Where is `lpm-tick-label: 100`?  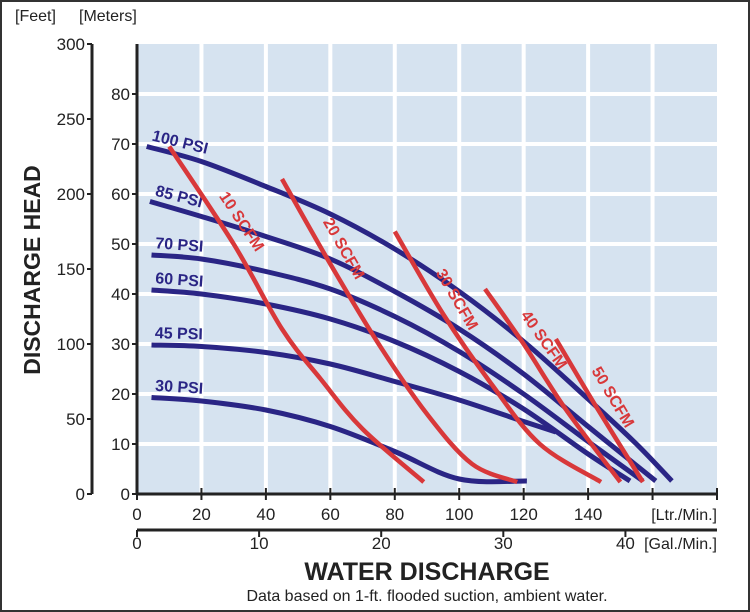 lpm-tick-label: 100 is located at coordinates (459, 514).